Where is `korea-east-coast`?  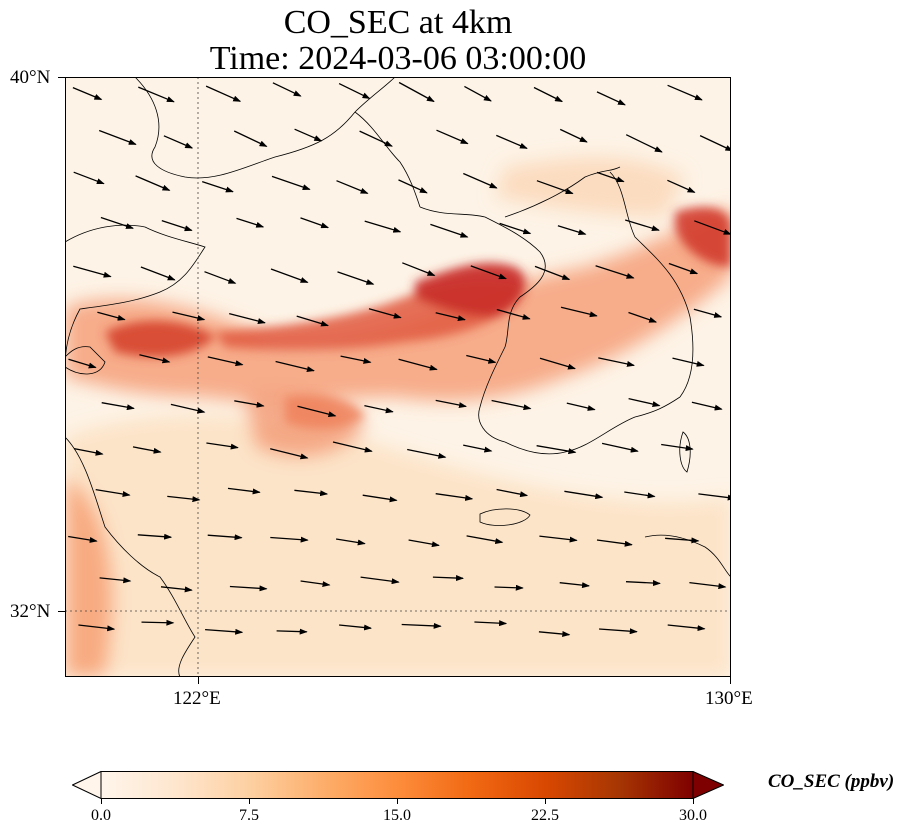 korea-east-coast is located at coordinates (651, 284).